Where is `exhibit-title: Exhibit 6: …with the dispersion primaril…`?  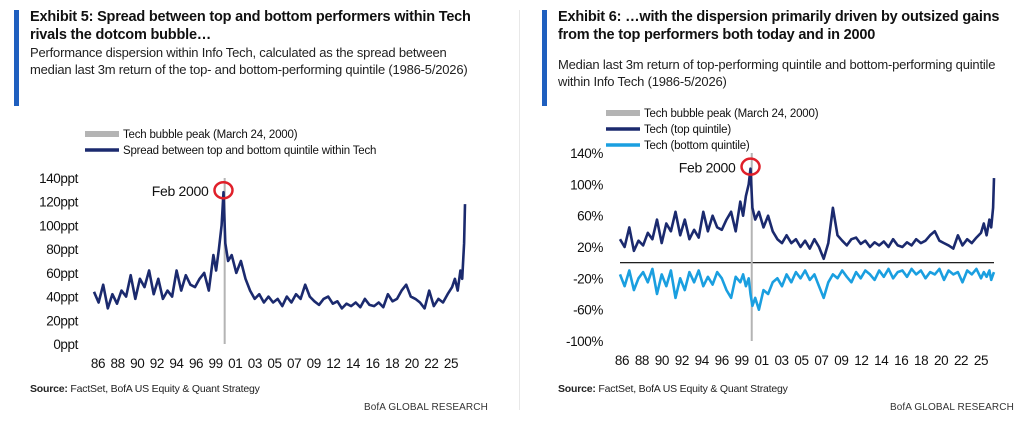 exhibit-title: Exhibit 6: …with the dispersion primaril… is located at coordinates (779, 26).